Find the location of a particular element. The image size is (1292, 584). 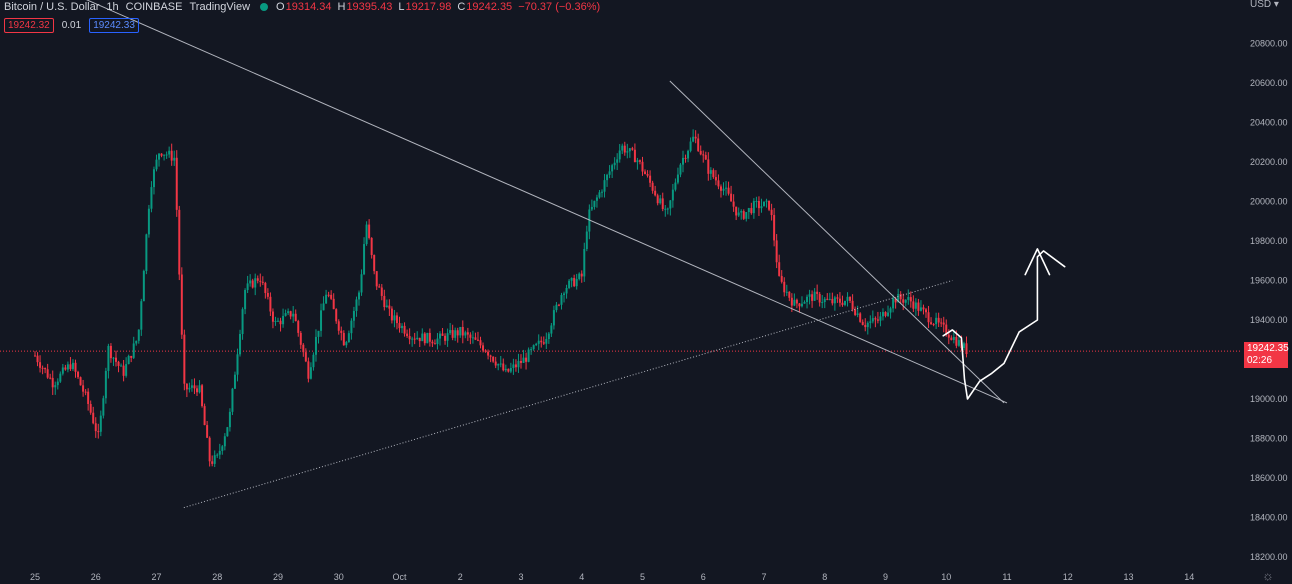

y-tick-label: 20800.00 is located at coordinates (1269, 44).